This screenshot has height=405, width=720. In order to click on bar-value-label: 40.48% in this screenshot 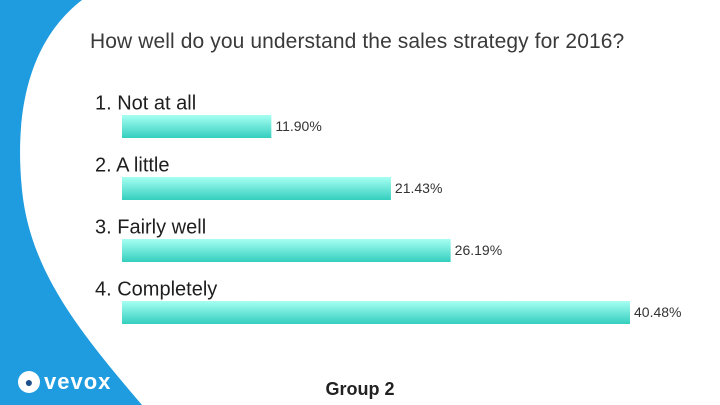, I will do `click(657, 312)`.